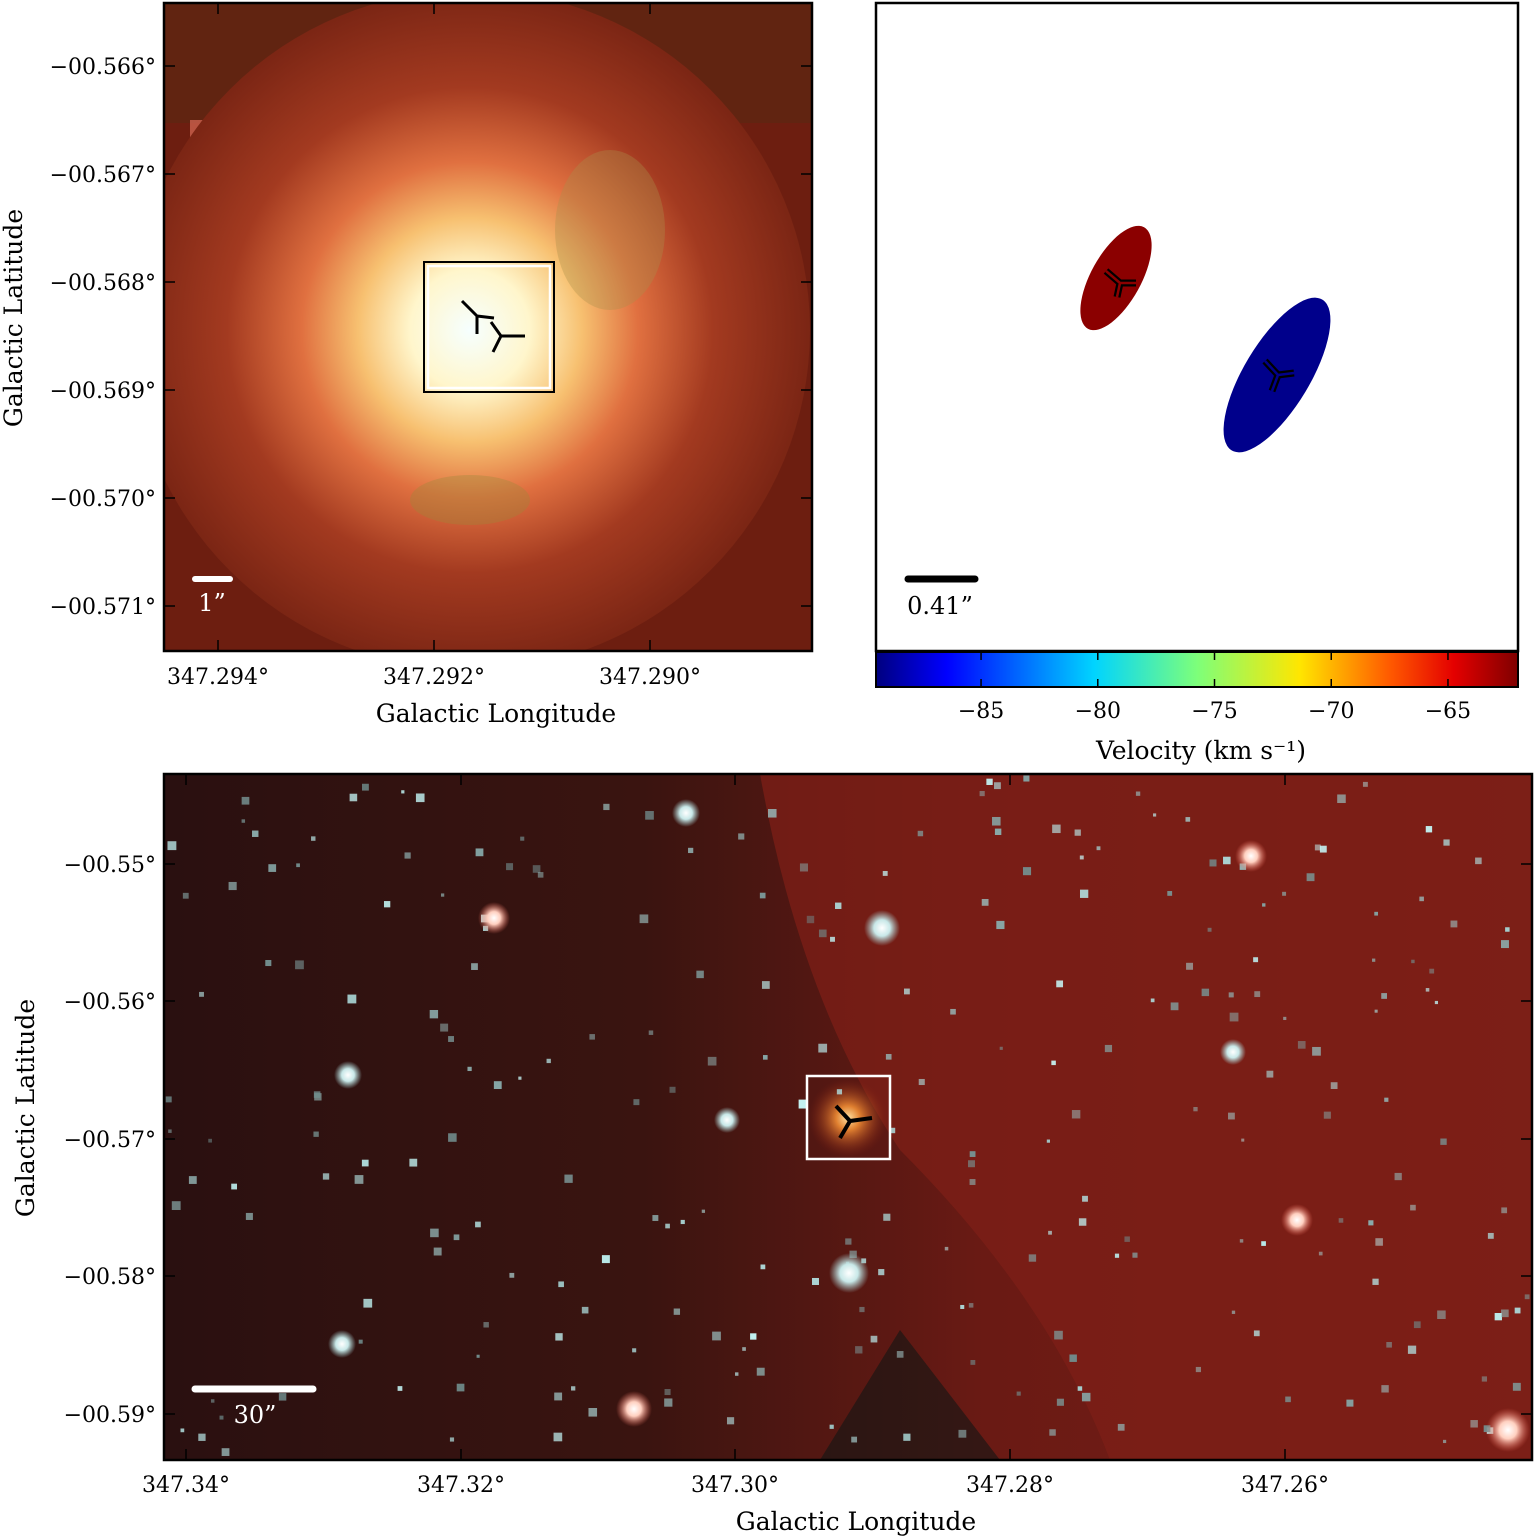  What do you see at coordinates (110, 1415) in the screenshot?
I see `wide-ytick-label: −00.59°` at bounding box center [110, 1415].